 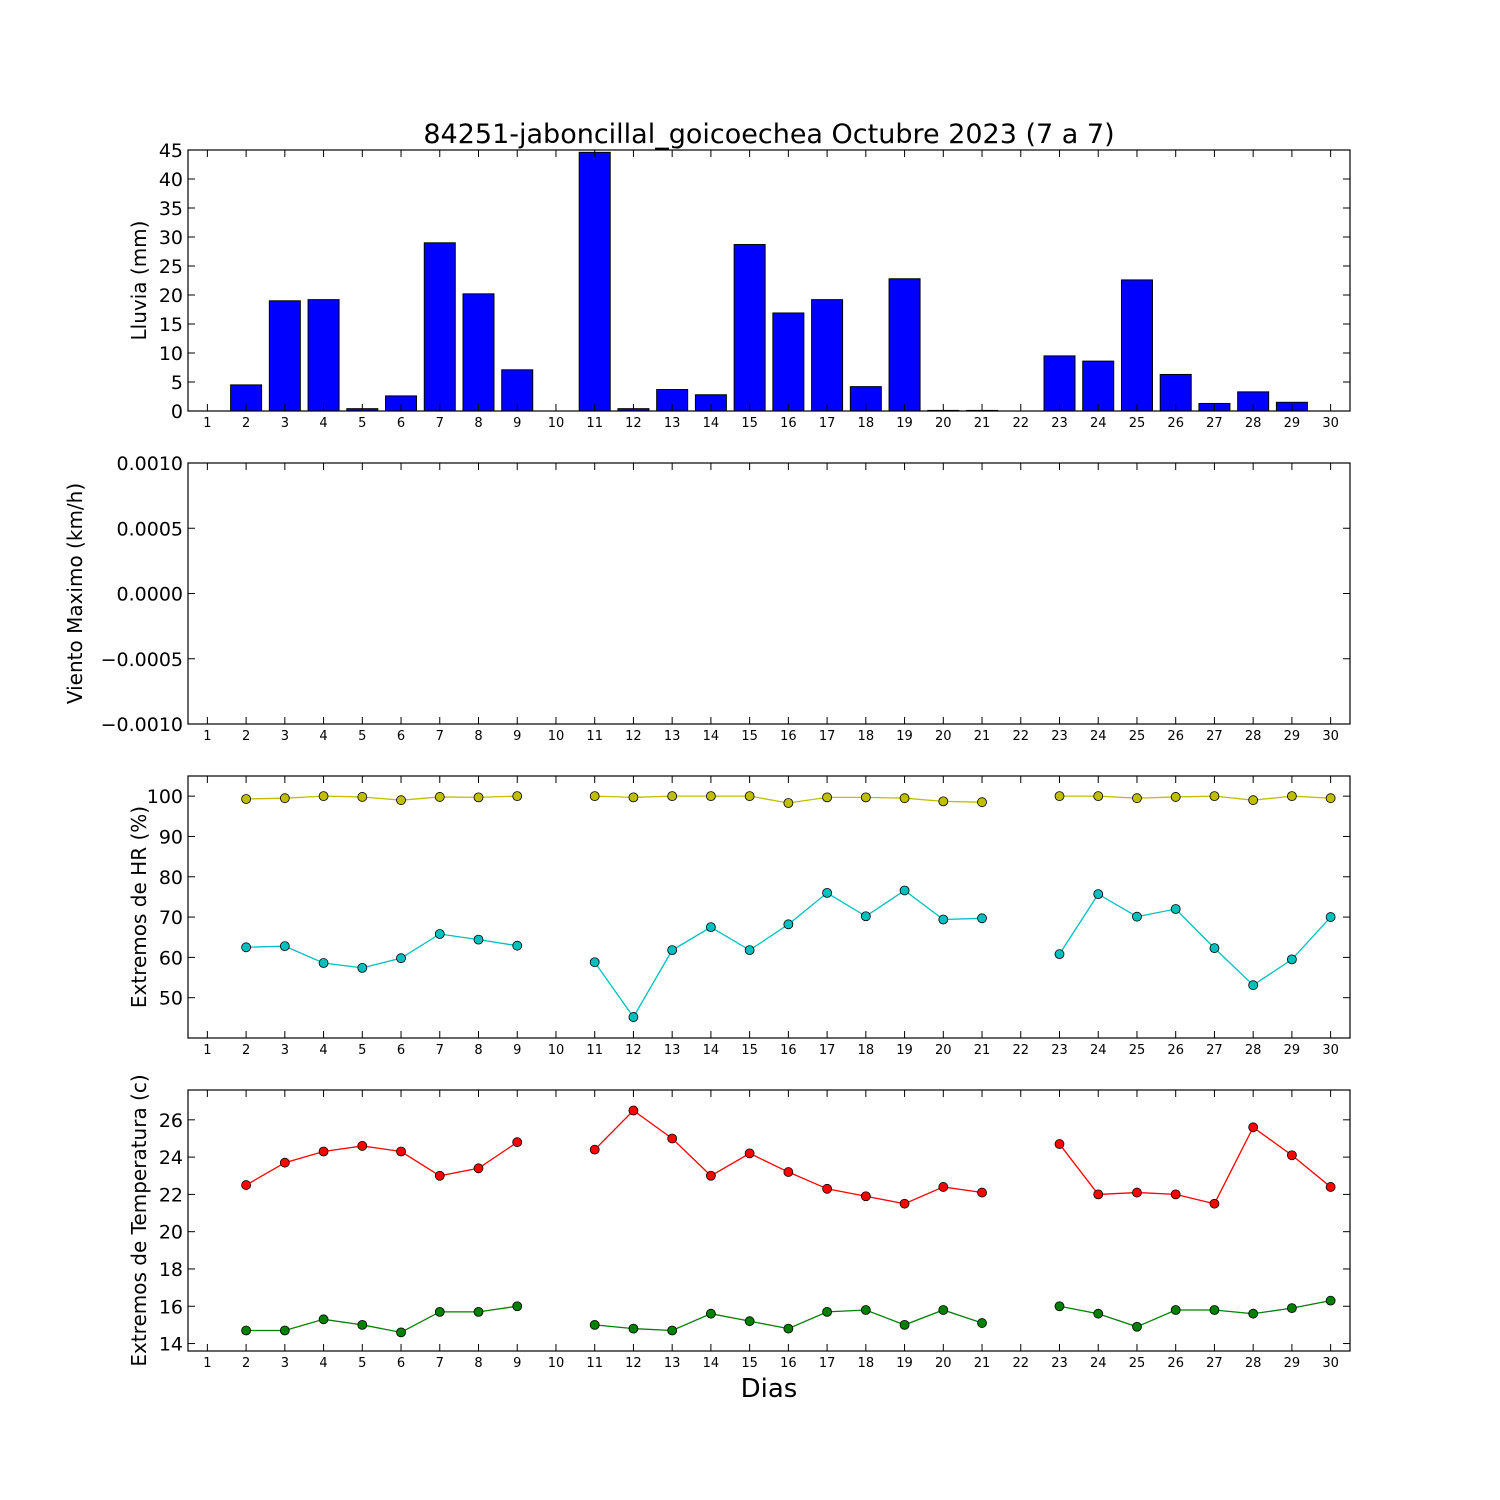 I want to click on panel-2-frame, so click(x=769, y=593).